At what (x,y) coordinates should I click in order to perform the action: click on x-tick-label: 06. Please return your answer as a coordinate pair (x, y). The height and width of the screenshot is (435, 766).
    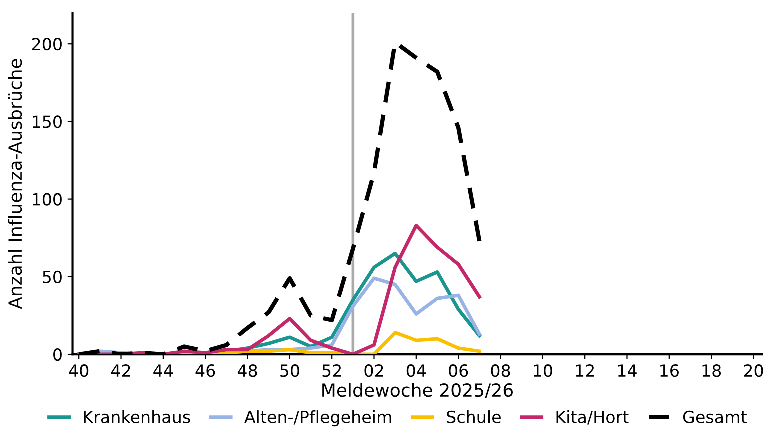
    Looking at the image, I should click on (458, 371).